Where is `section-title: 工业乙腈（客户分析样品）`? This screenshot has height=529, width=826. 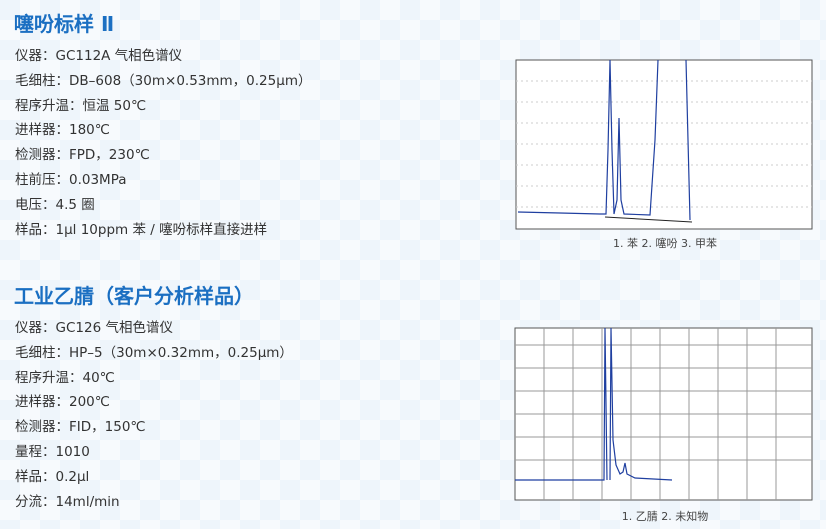 section-title: 工业乙腈（客户分析样品） is located at coordinates (134, 296).